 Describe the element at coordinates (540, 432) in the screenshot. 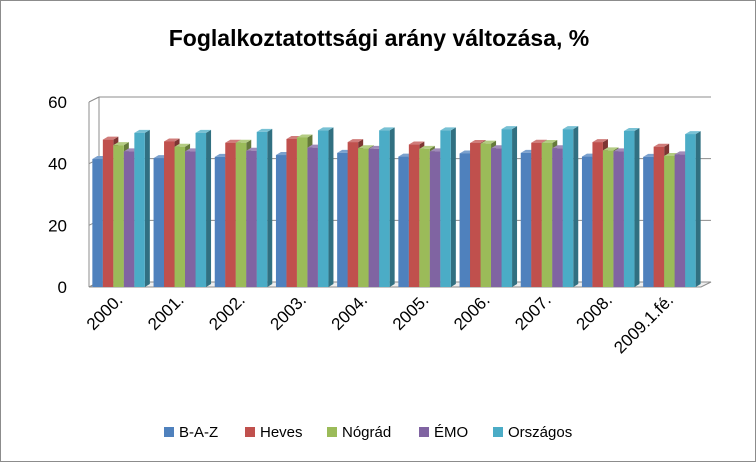

I see `legend-label: Országos` at that location.